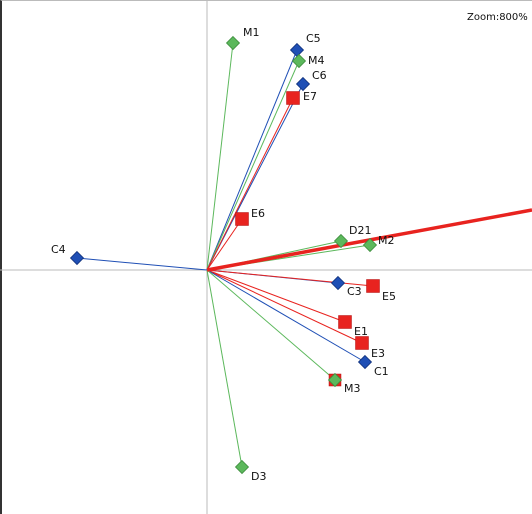  What do you see at coordinates (354, 291) in the screenshot?
I see `point-label-c3: C3` at bounding box center [354, 291].